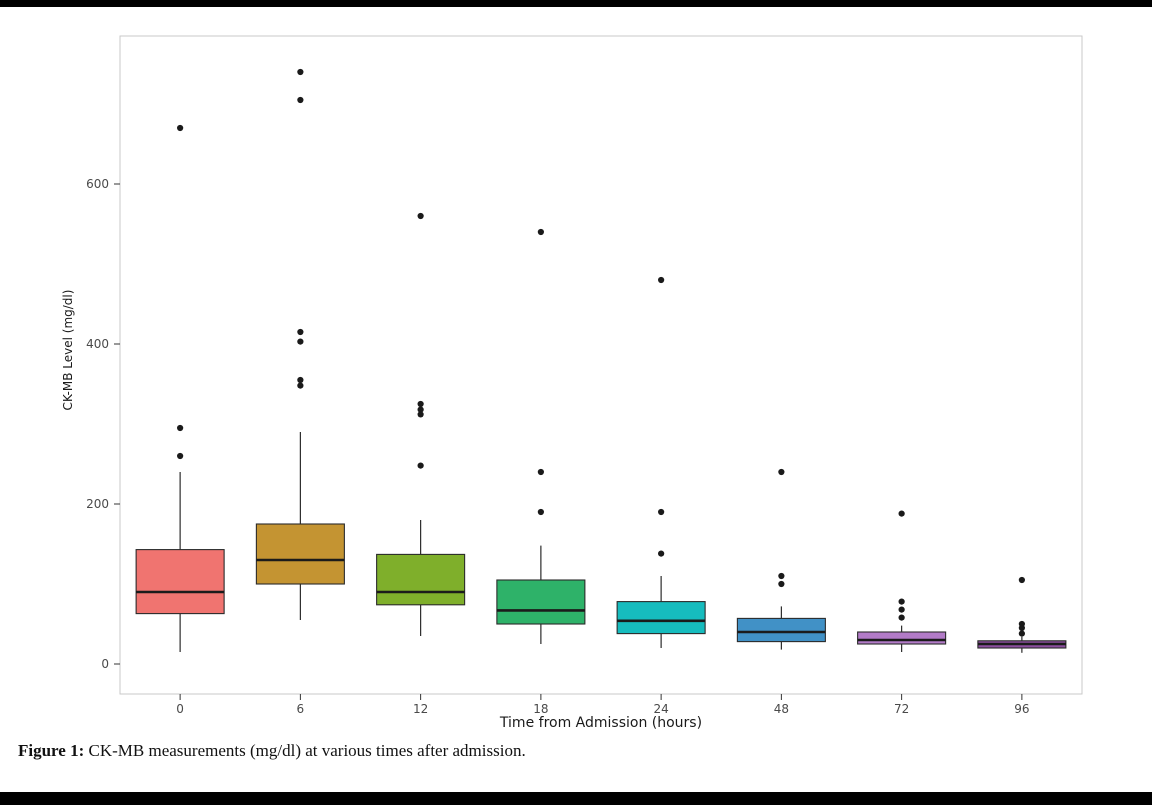 Image resolution: width=1152 pixels, height=805 pixels. What do you see at coordinates (1021, 709) in the screenshot?
I see `svg-text: 96` at bounding box center [1021, 709].